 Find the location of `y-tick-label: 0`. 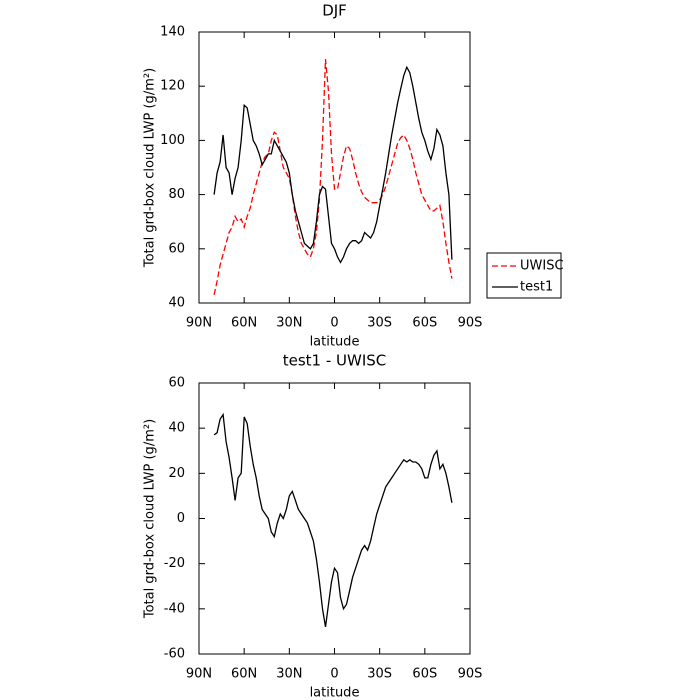

y-tick-label: 0 is located at coordinates (181, 518).